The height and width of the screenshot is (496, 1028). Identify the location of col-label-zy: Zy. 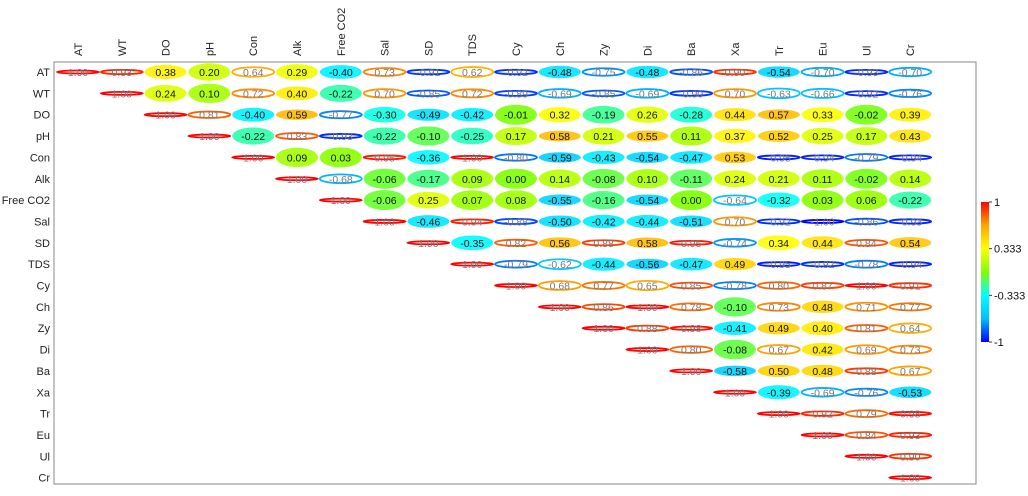
(605, 49).